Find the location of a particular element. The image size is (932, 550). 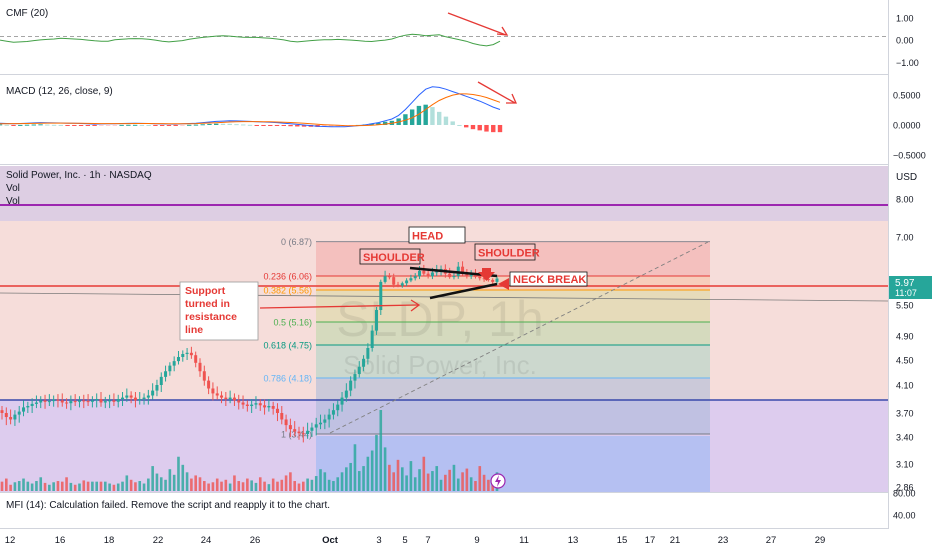

support-note-box is located at coordinates (219, 311).